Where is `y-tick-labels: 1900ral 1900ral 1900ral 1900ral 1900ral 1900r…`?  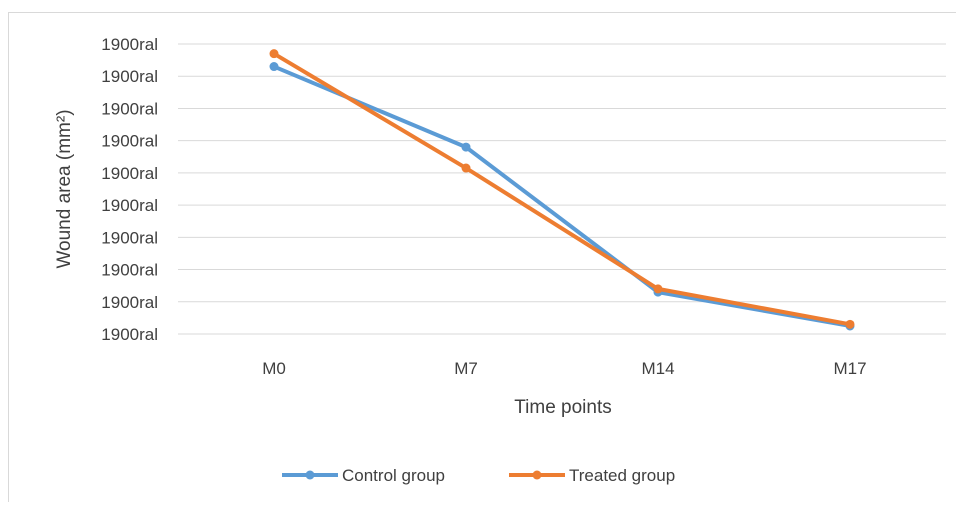 y-tick-labels: 1900ral 1900ral 1900ral 1900ral 1900ral 1900r… is located at coordinates (129, 189).